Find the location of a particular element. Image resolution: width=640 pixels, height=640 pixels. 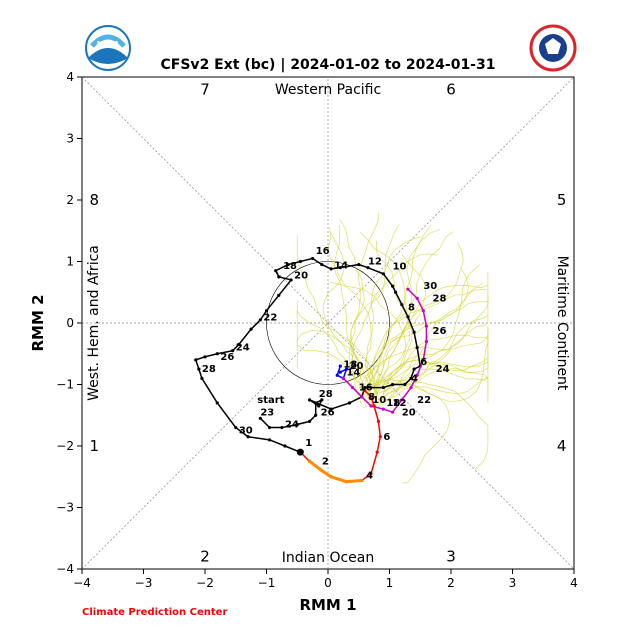

x-tick-label: −2 is located at coordinates (205, 583).